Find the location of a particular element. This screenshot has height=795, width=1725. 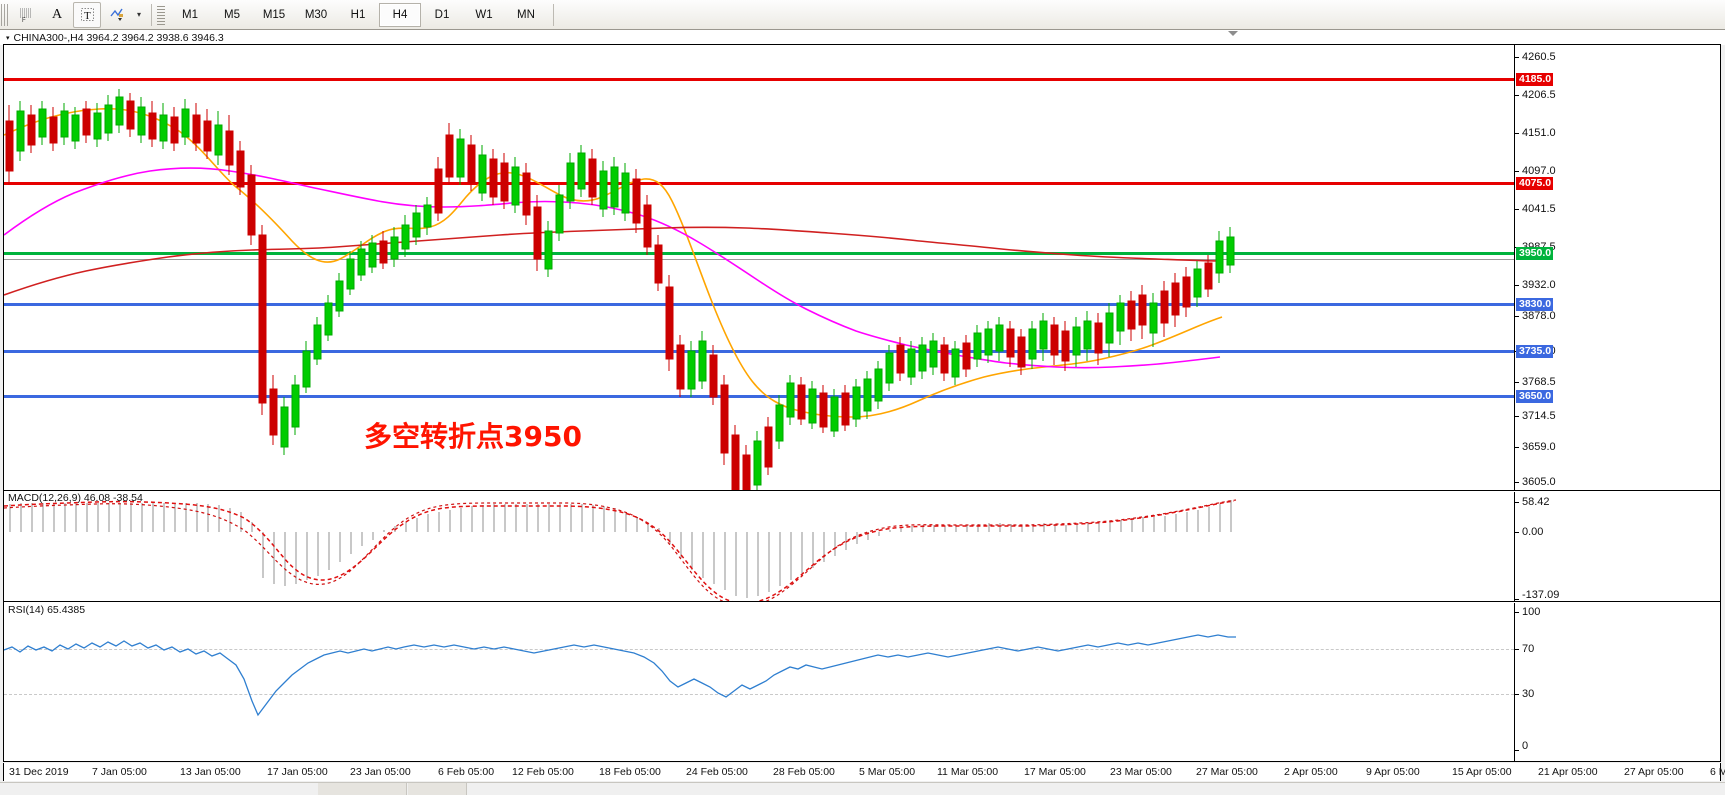

price-tick-label: 3768.5 is located at coordinates (1539, 382).